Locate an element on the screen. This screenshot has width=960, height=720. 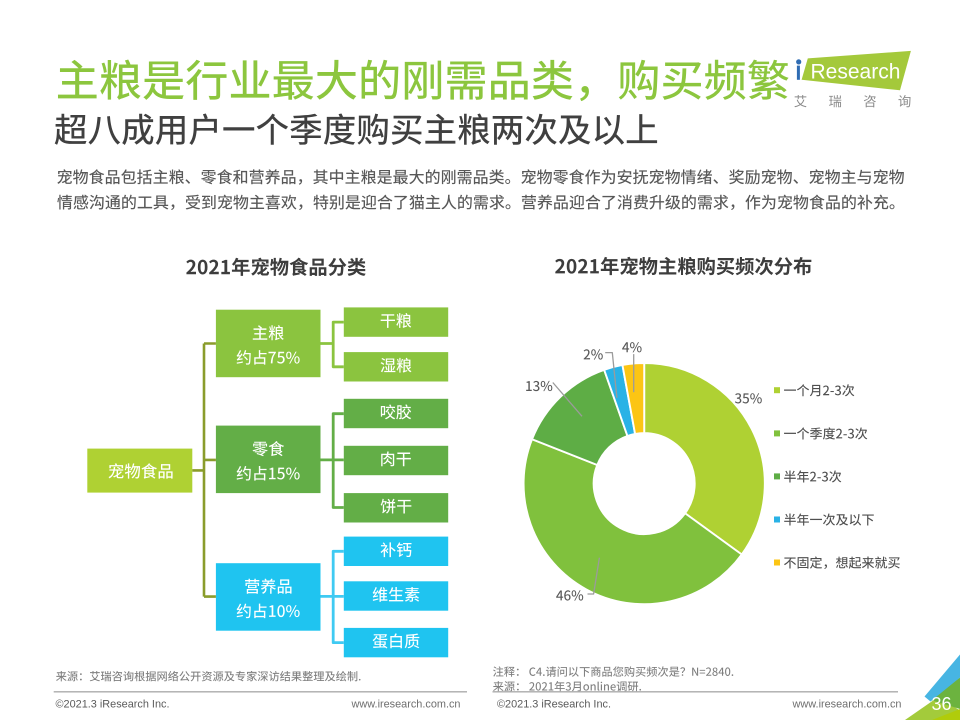
svg-text: 36 is located at coordinates (942, 704).